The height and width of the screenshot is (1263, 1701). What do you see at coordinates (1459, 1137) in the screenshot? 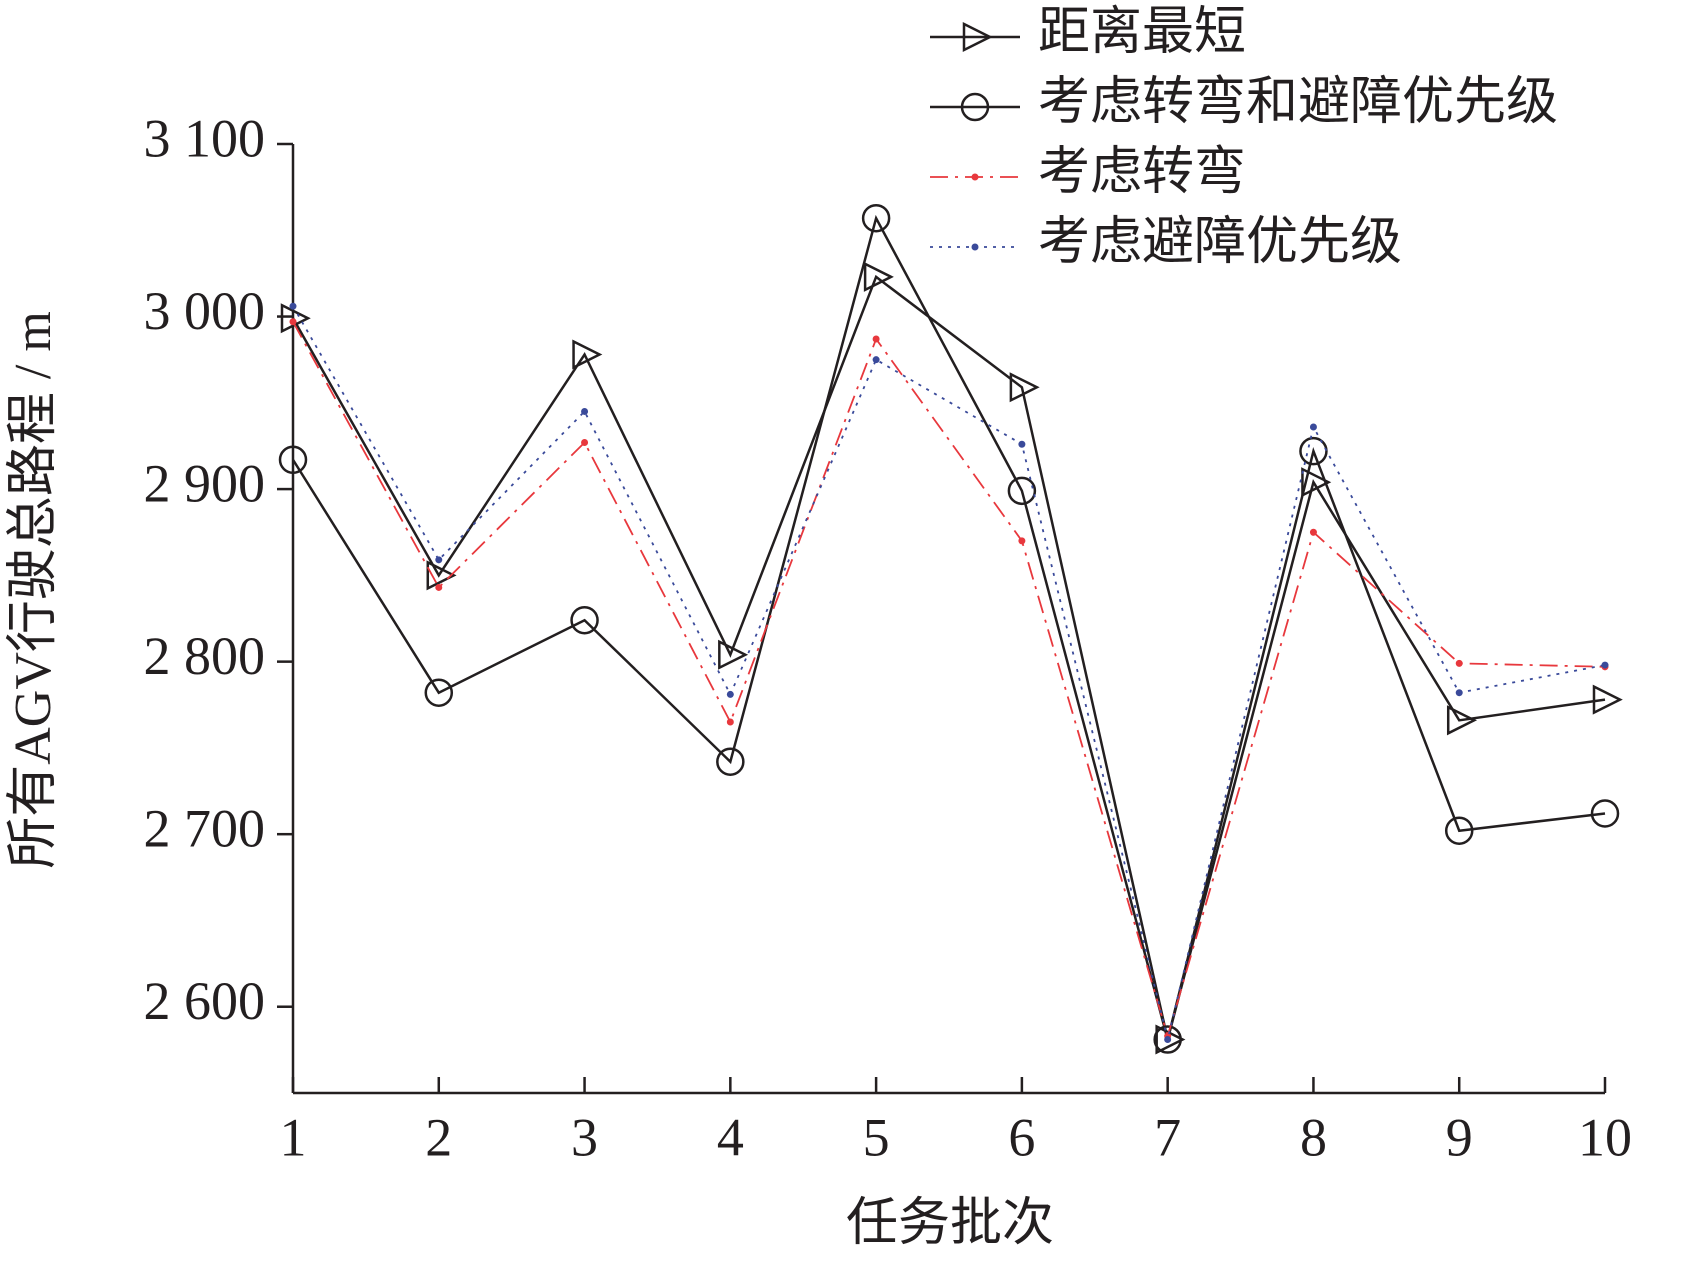
I see `x-tick-label: 9` at bounding box center [1459, 1137].